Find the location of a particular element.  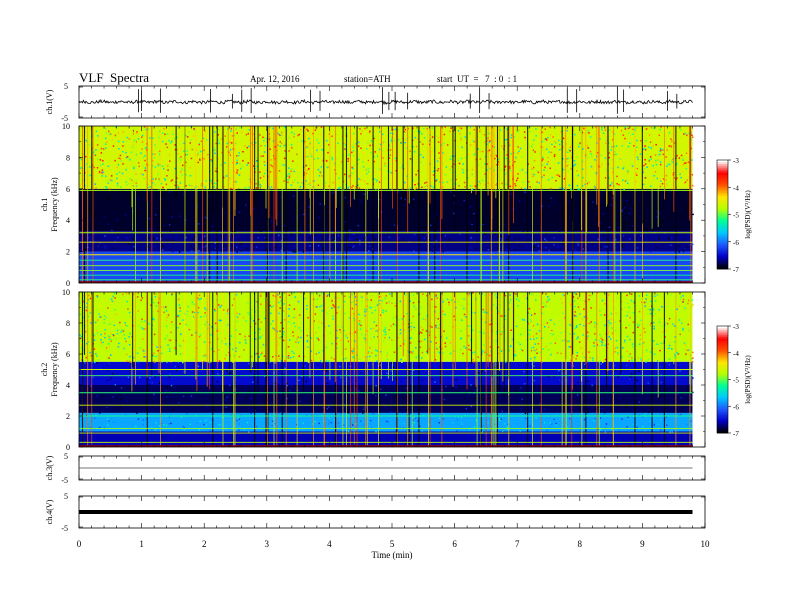

ch2-spectrogram-band is located at coordinates (386, 439).